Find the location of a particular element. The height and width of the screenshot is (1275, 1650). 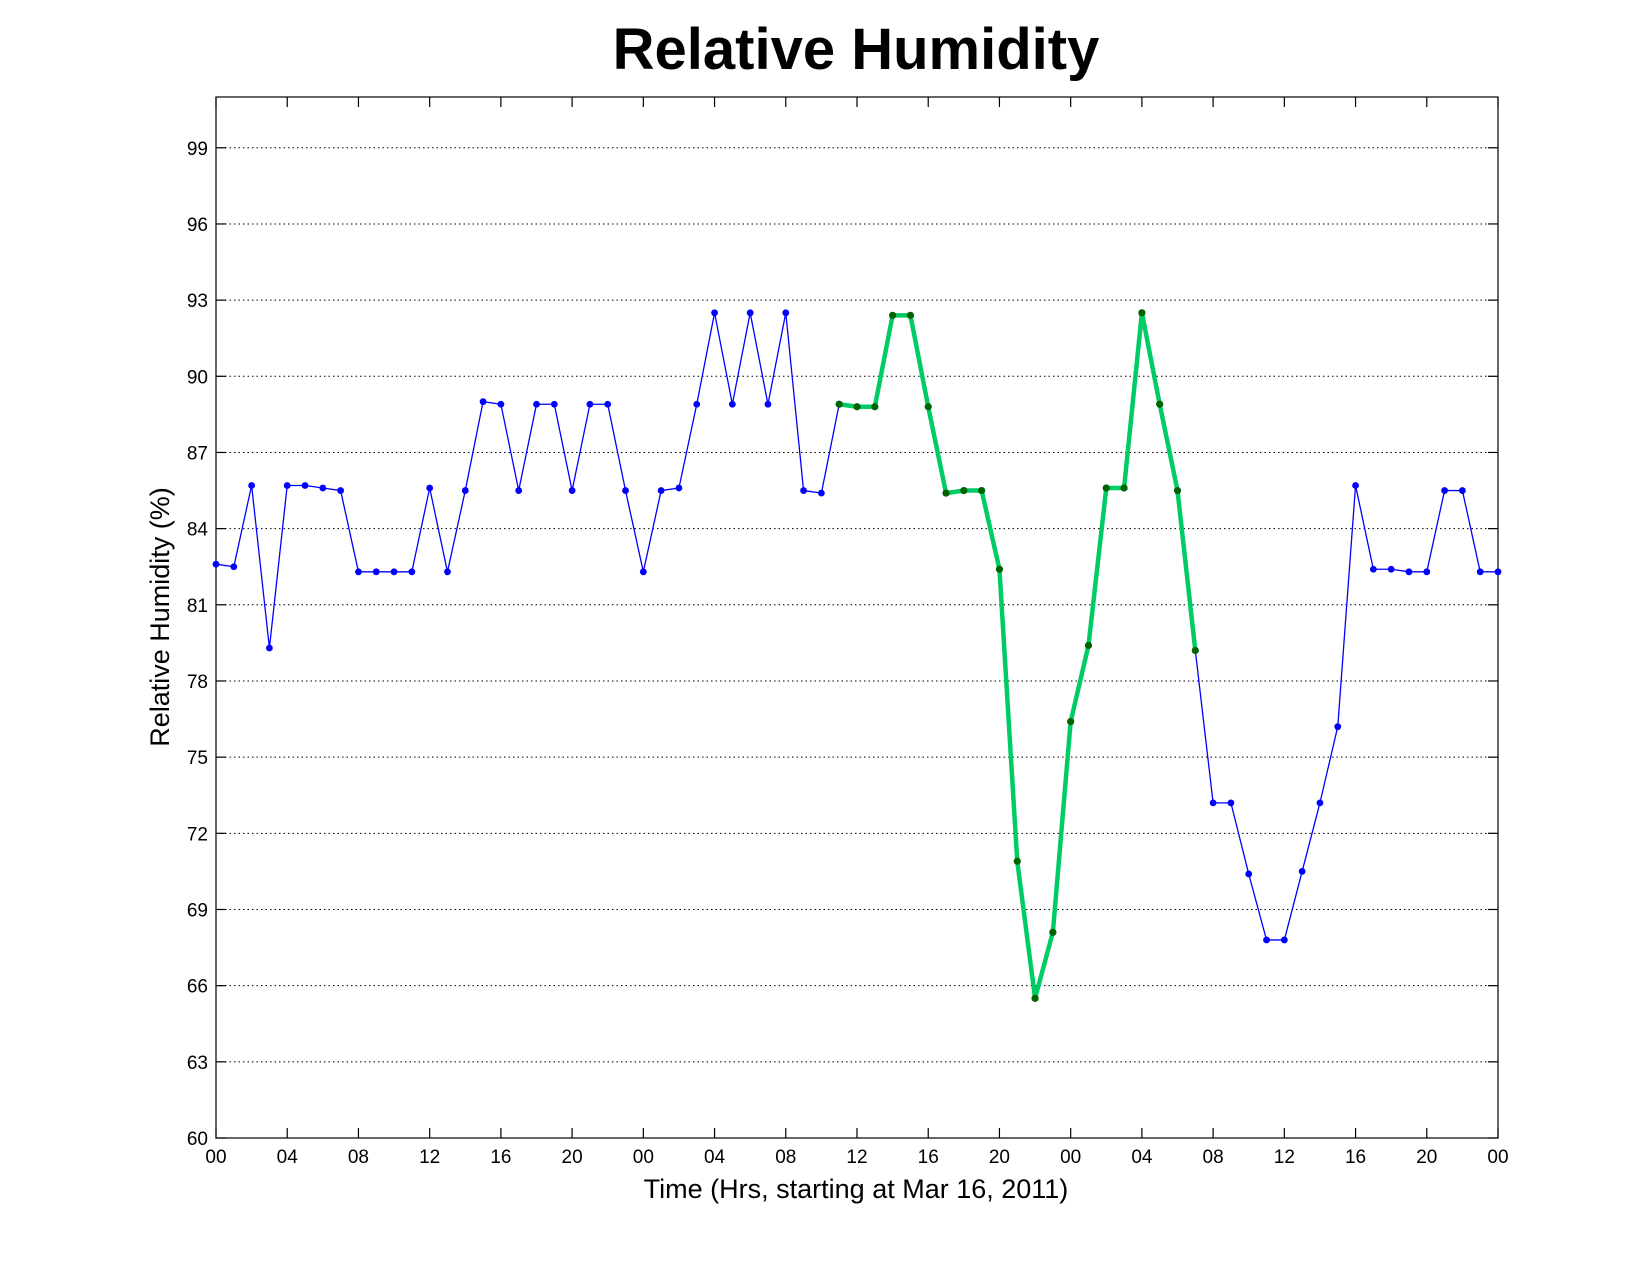

y-tick-label: 69 is located at coordinates (197, 910).